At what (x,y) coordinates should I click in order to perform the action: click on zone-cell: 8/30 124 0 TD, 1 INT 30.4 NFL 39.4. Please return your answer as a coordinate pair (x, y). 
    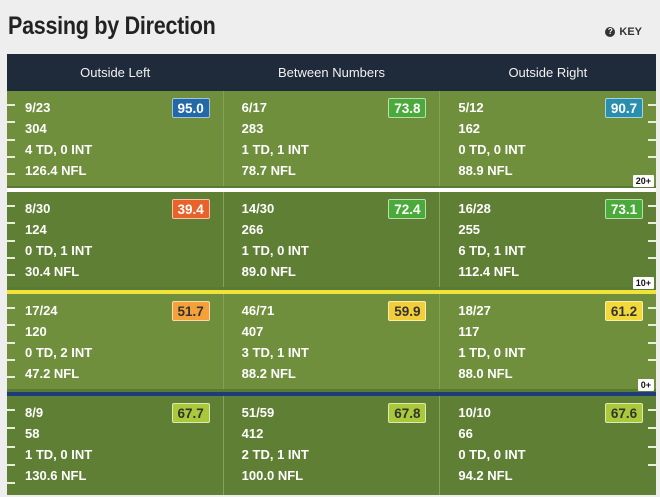
    Looking at the image, I should click on (115, 239).